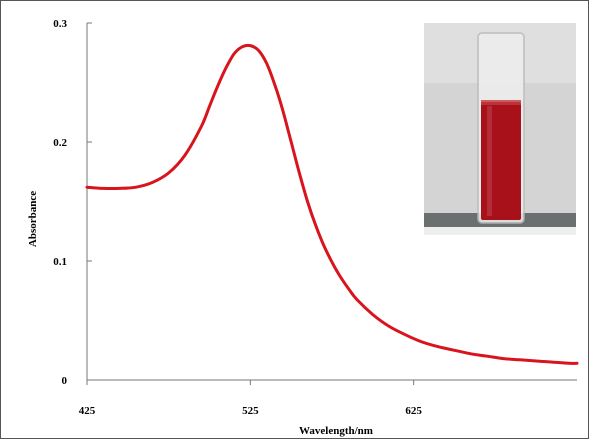  Describe the element at coordinates (250, 411) in the screenshot. I see `x-tick-label: 525` at that location.